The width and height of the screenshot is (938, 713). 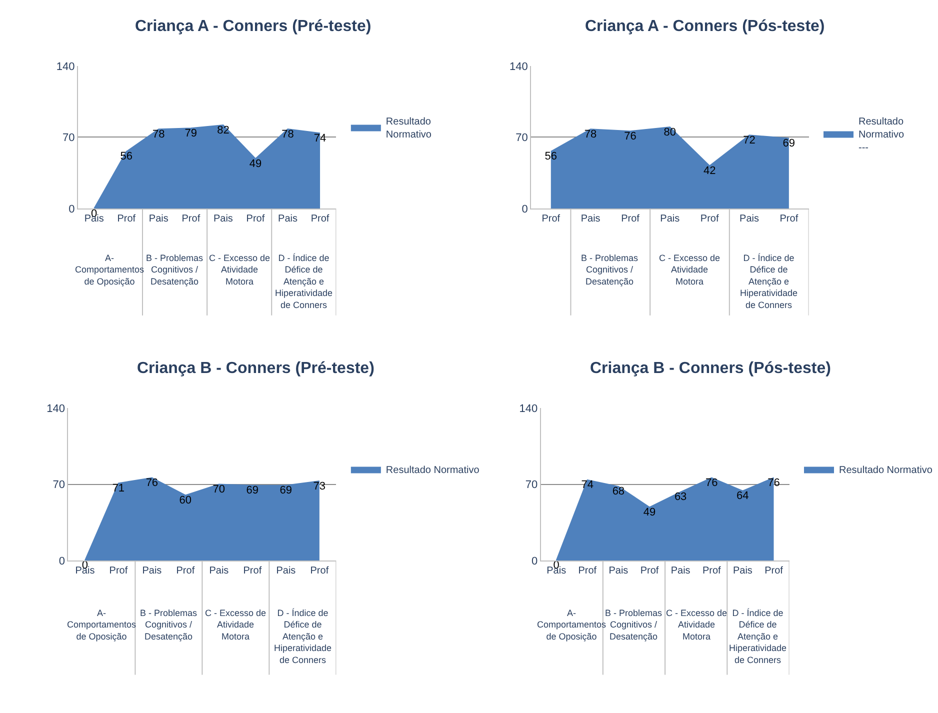 What do you see at coordinates (185, 500) in the screenshot?
I see `data-label: 60` at bounding box center [185, 500].